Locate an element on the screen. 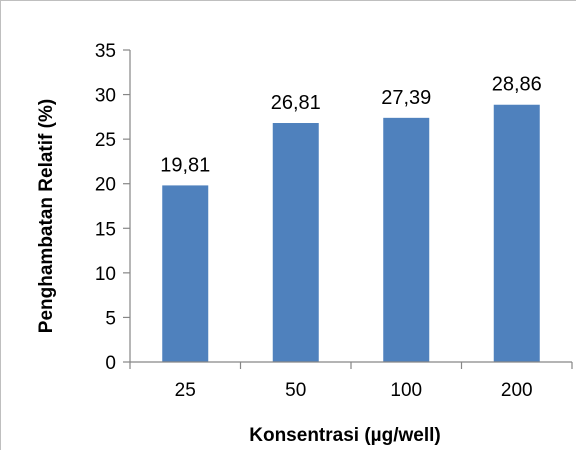 Image resolution: width=576 pixels, height=450 pixels. y-tick-label: 15 is located at coordinates (105, 229).